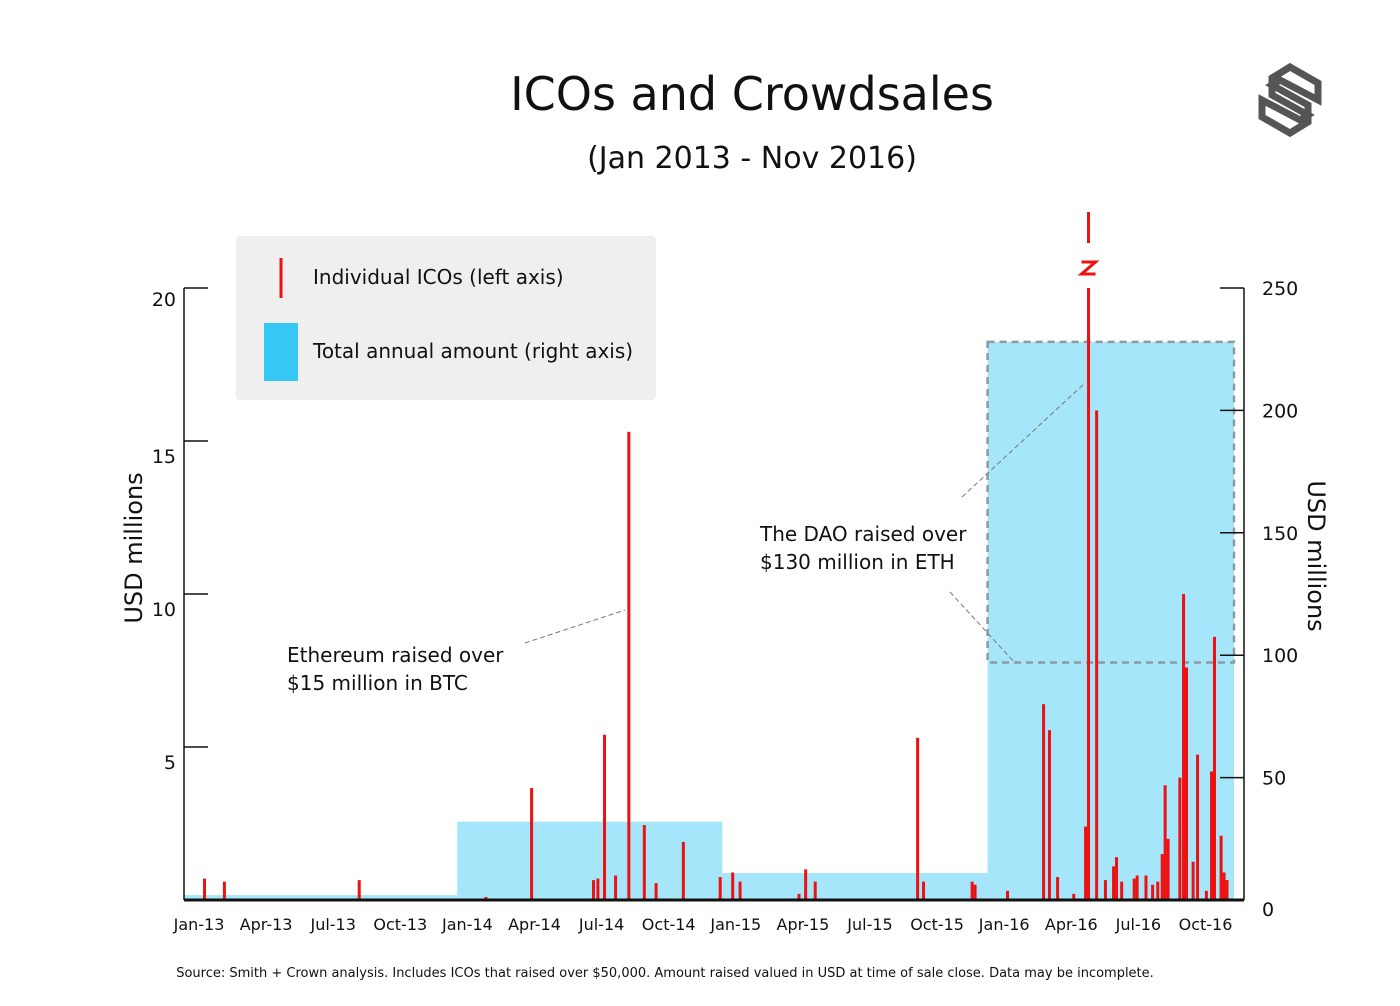  Describe the element at coordinates (438, 277) in the screenshot. I see `legend-label-ico: Individual ICOs (left axis)` at that location.